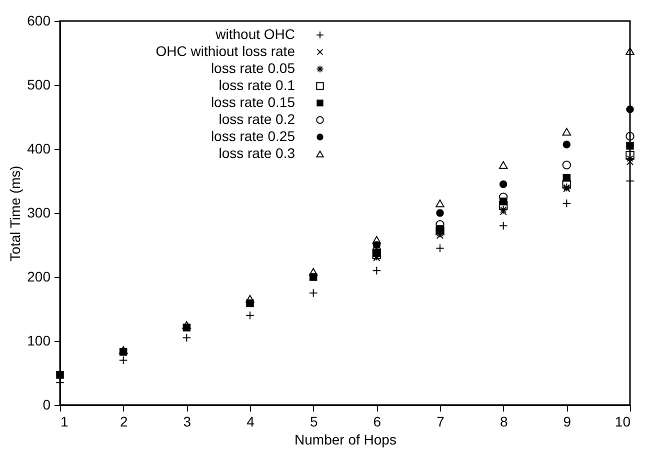 The image size is (659, 457). What do you see at coordinates (253, 136) in the screenshot?
I see `legend-label: loss rate 0.25` at bounding box center [253, 136].